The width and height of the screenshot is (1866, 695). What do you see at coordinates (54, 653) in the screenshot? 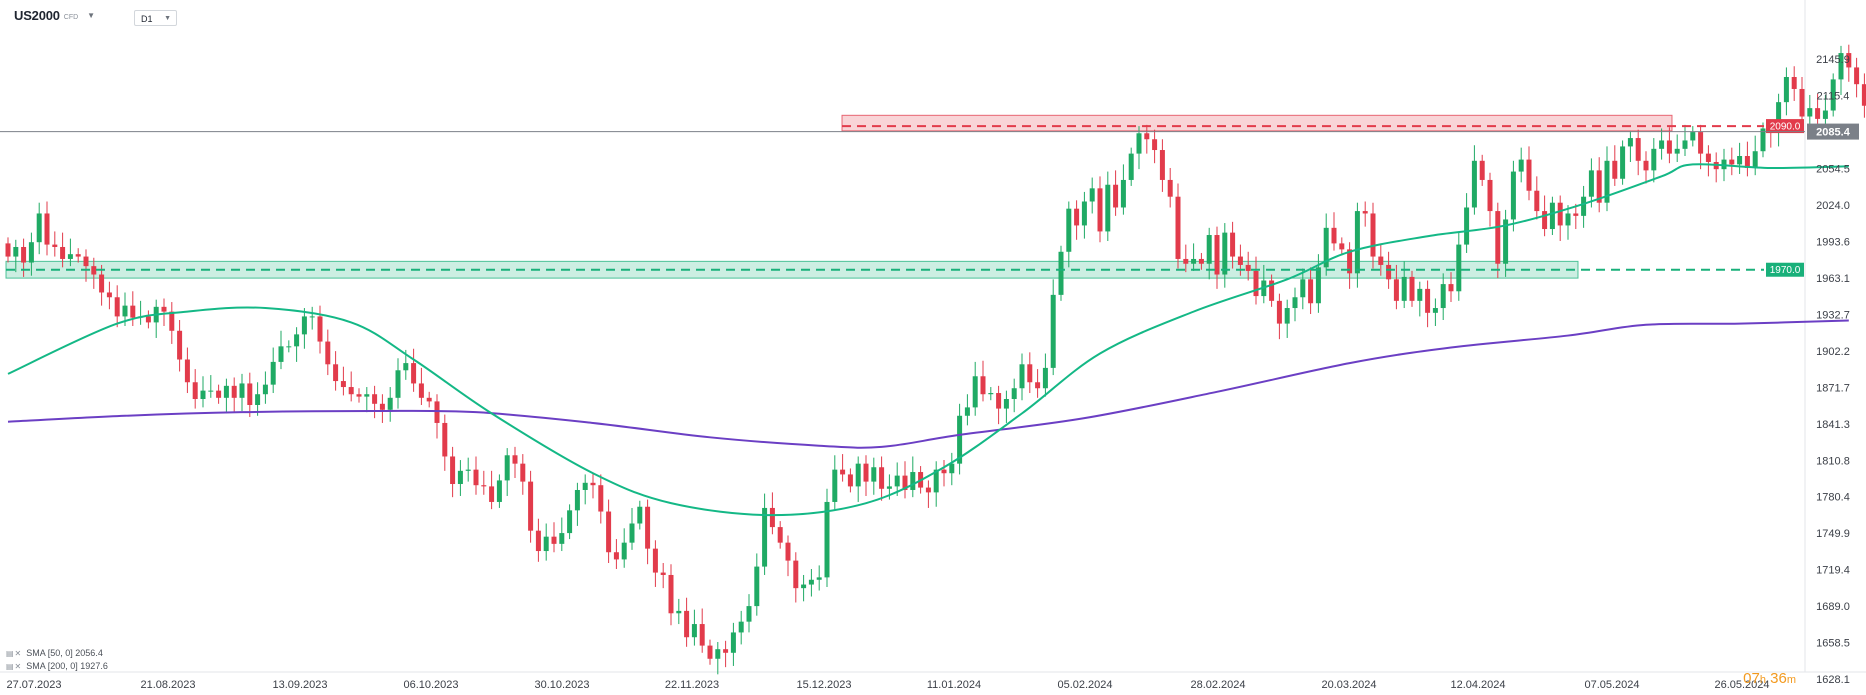
I see `legend-sma50: ▤✕ SMA [50, 0] 2056.4` at bounding box center [54, 653].